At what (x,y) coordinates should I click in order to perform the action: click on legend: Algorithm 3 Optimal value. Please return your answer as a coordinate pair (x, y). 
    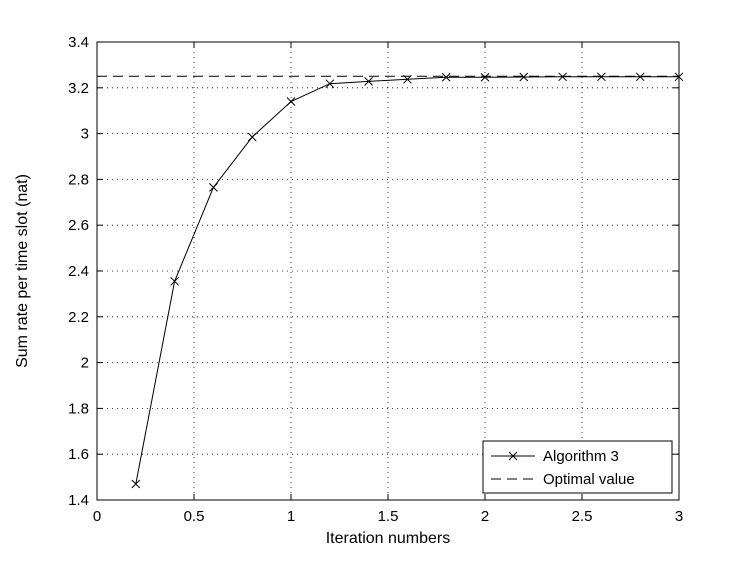
    Looking at the image, I should click on (577, 467).